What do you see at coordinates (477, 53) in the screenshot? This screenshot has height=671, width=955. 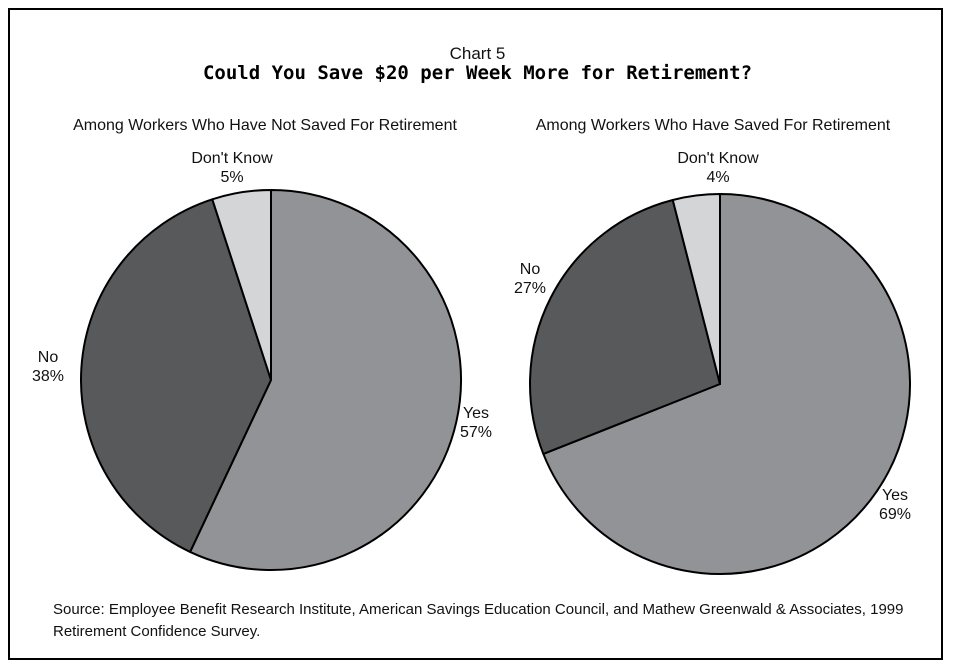 I see `chart-number-label: Chart 5` at bounding box center [477, 53].